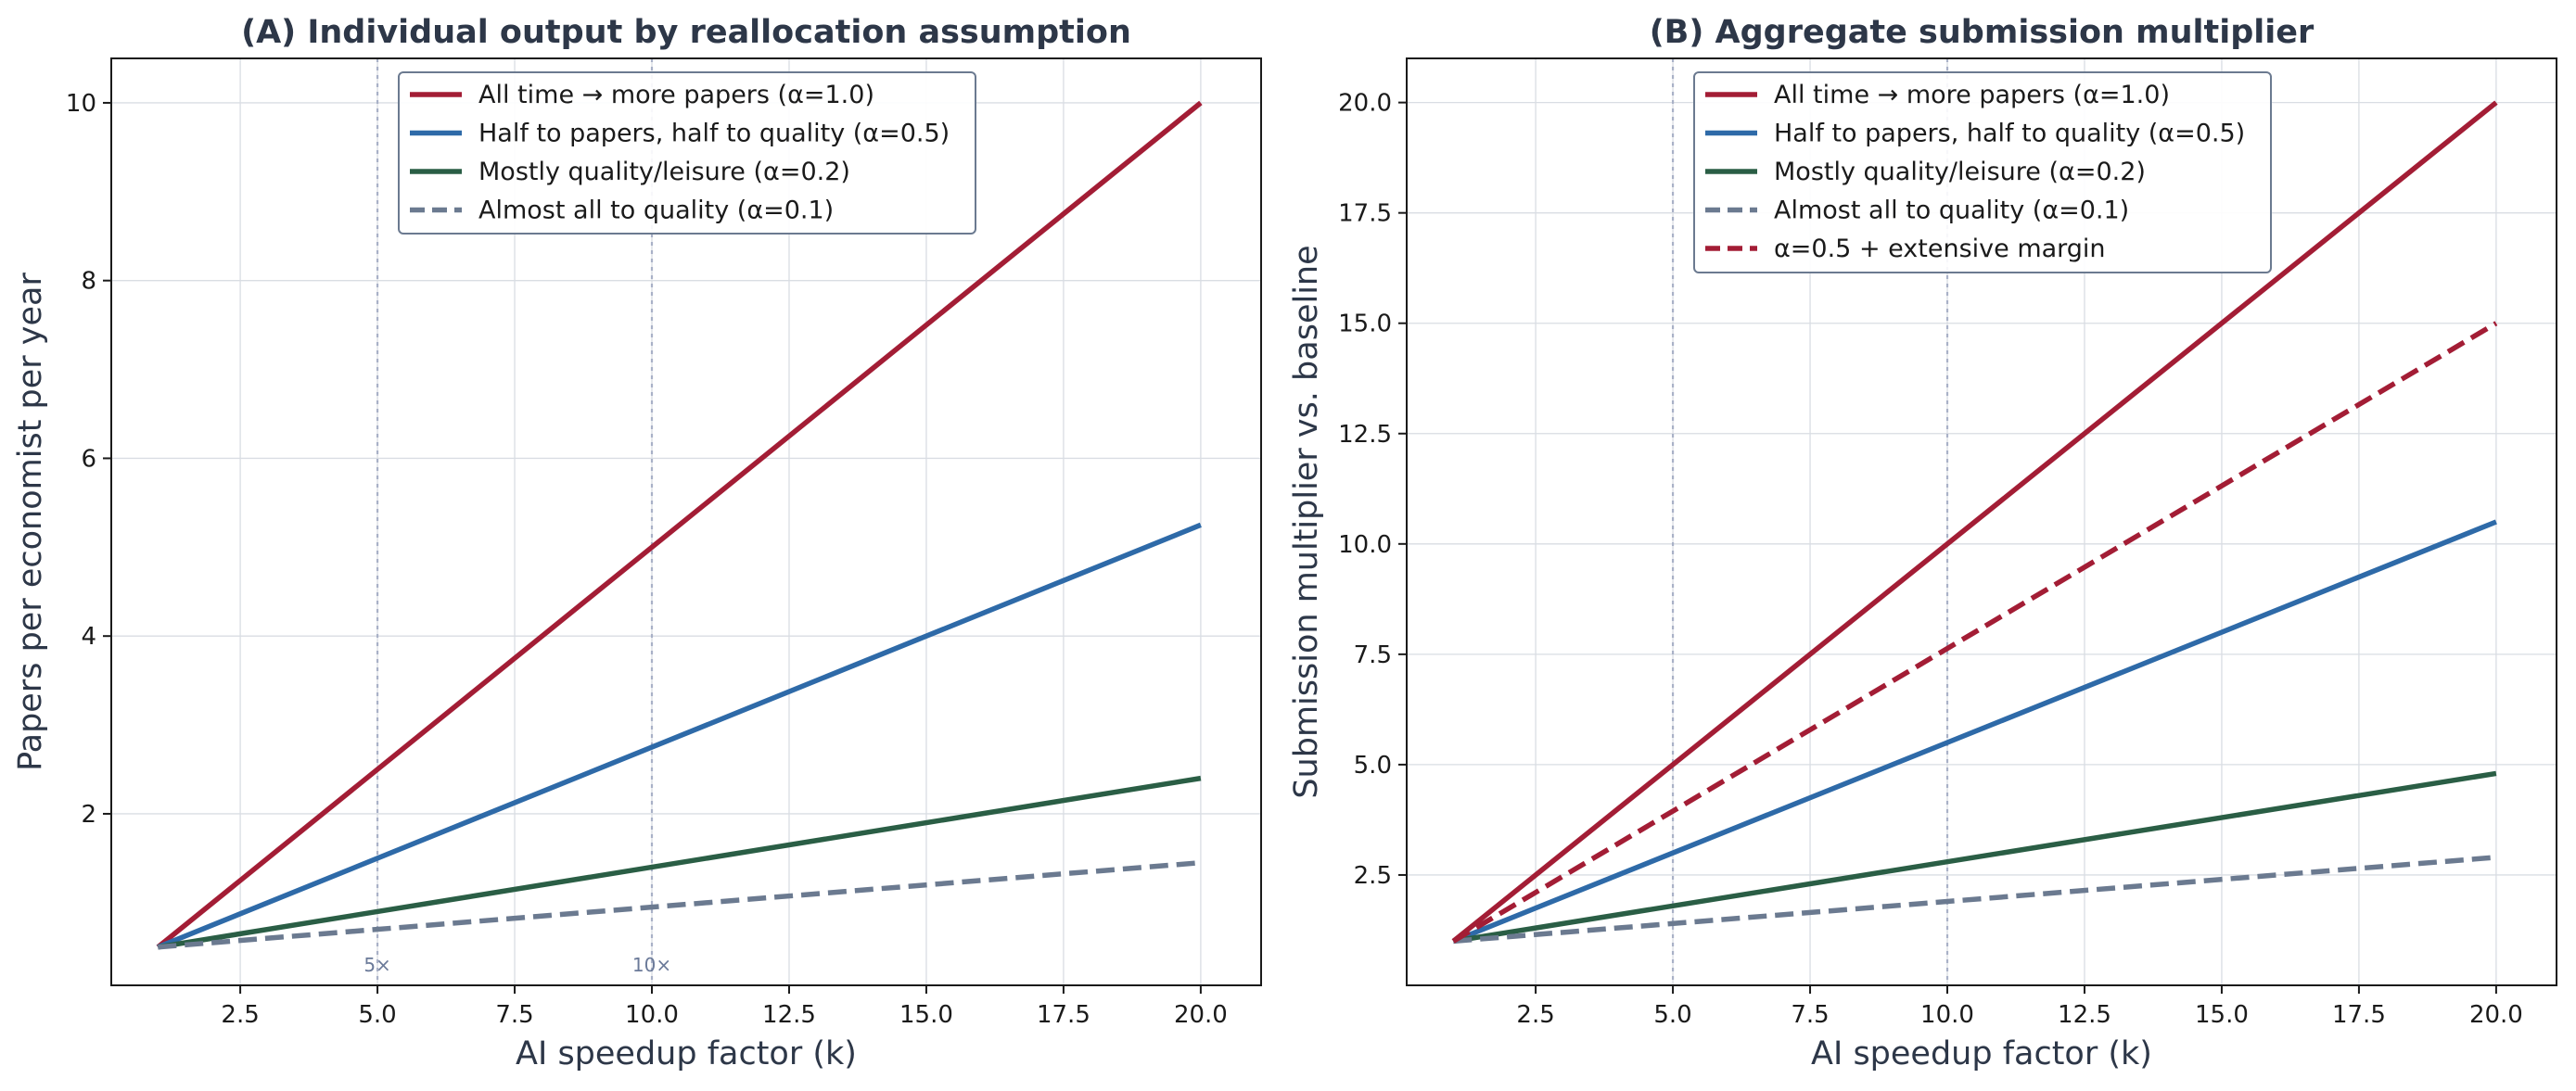 The image size is (2576, 1091). What do you see at coordinates (652, 965) in the screenshot?
I see `speedup-annotation: 10×` at bounding box center [652, 965].